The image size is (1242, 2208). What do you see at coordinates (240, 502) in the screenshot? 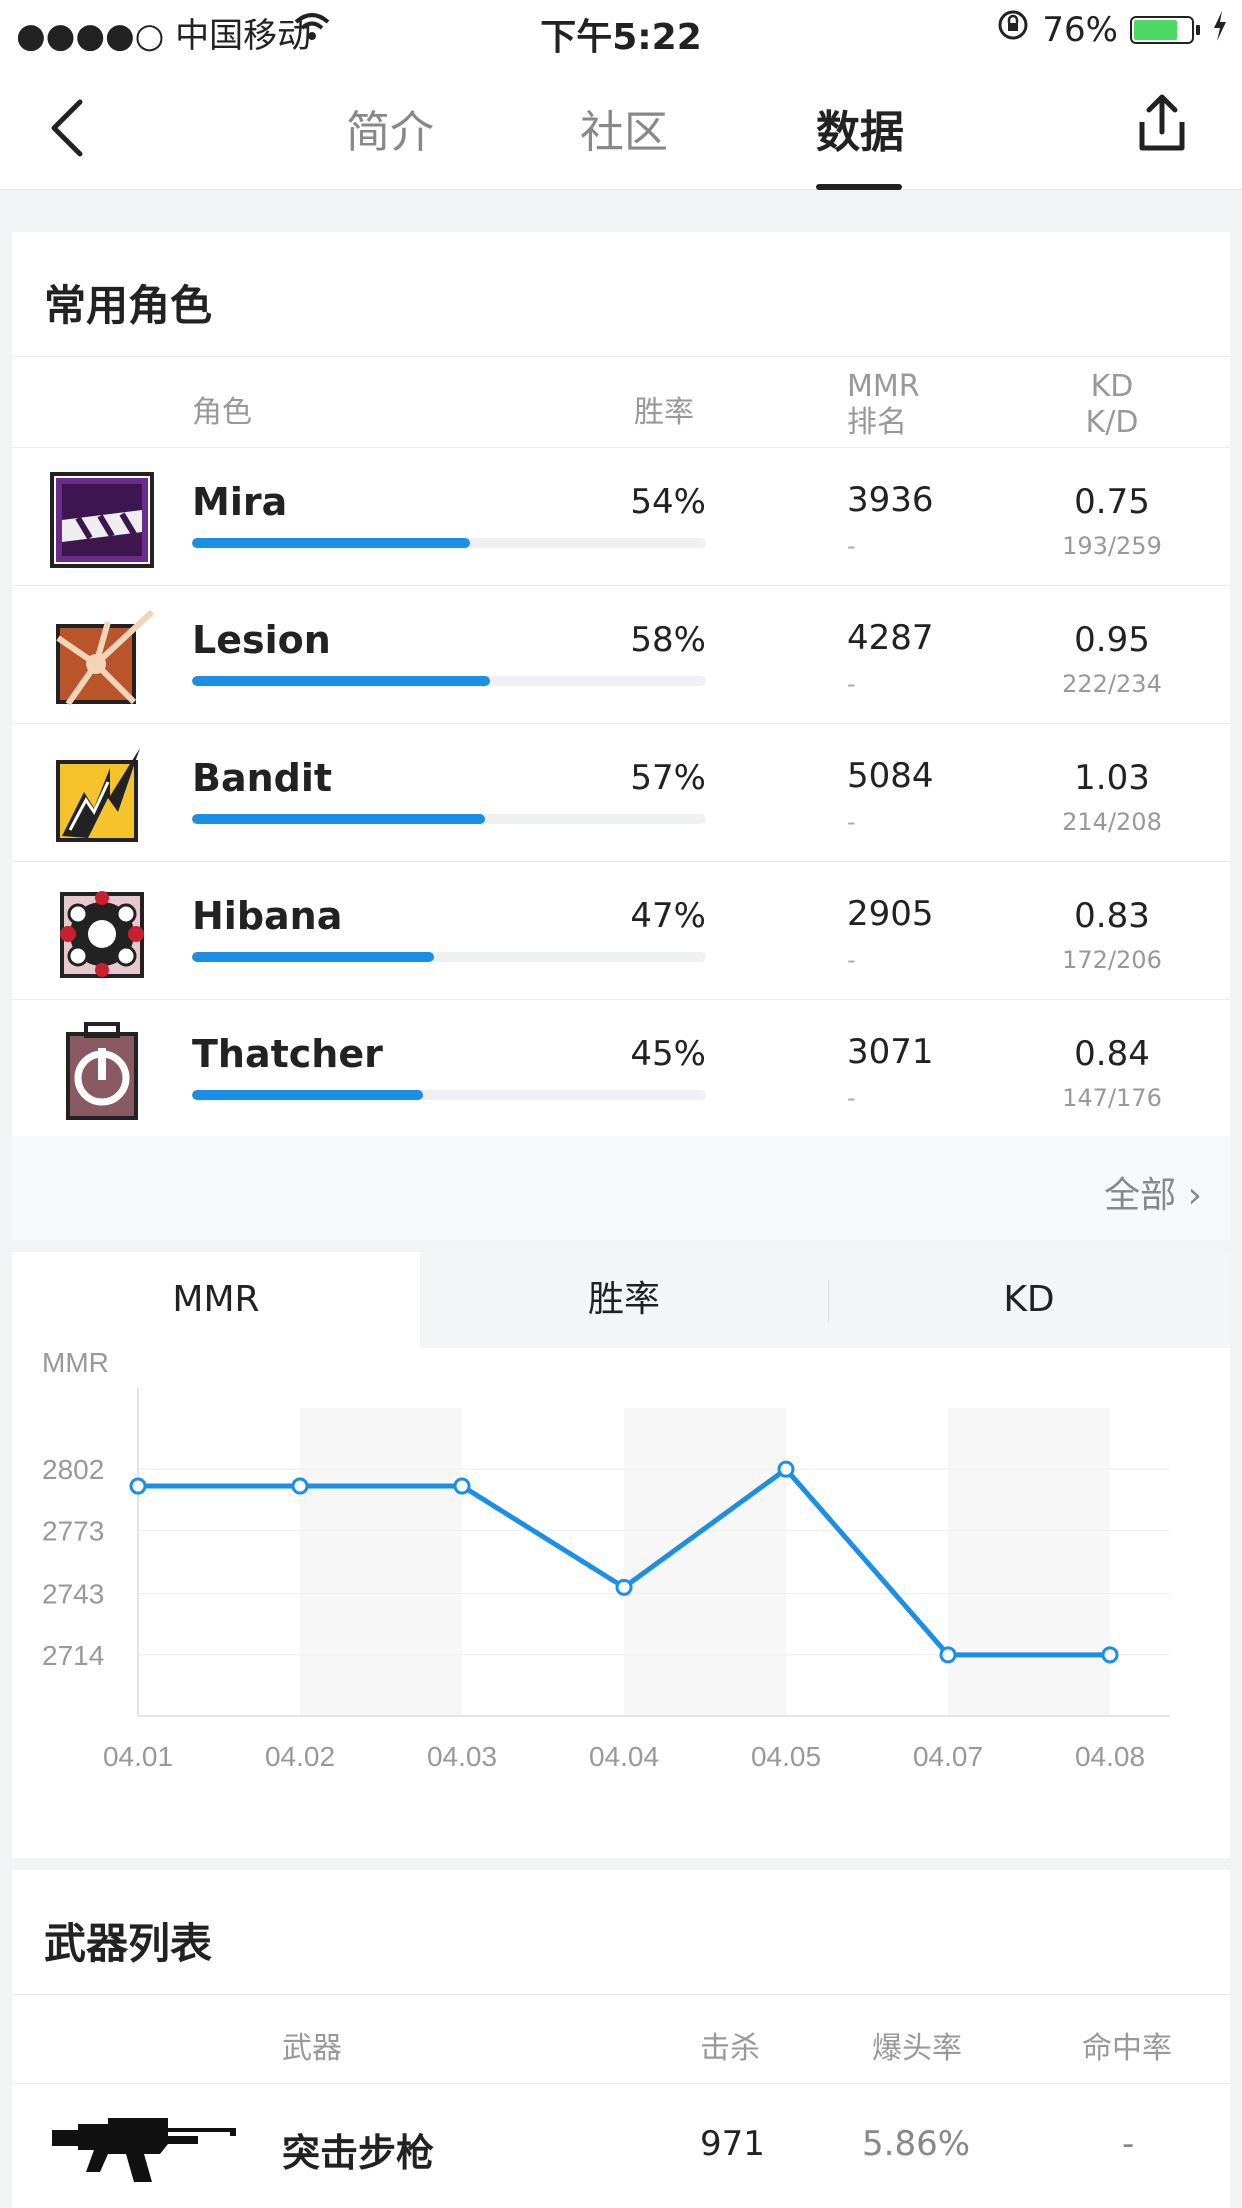
I see `role-name: Mira` at bounding box center [240, 502].